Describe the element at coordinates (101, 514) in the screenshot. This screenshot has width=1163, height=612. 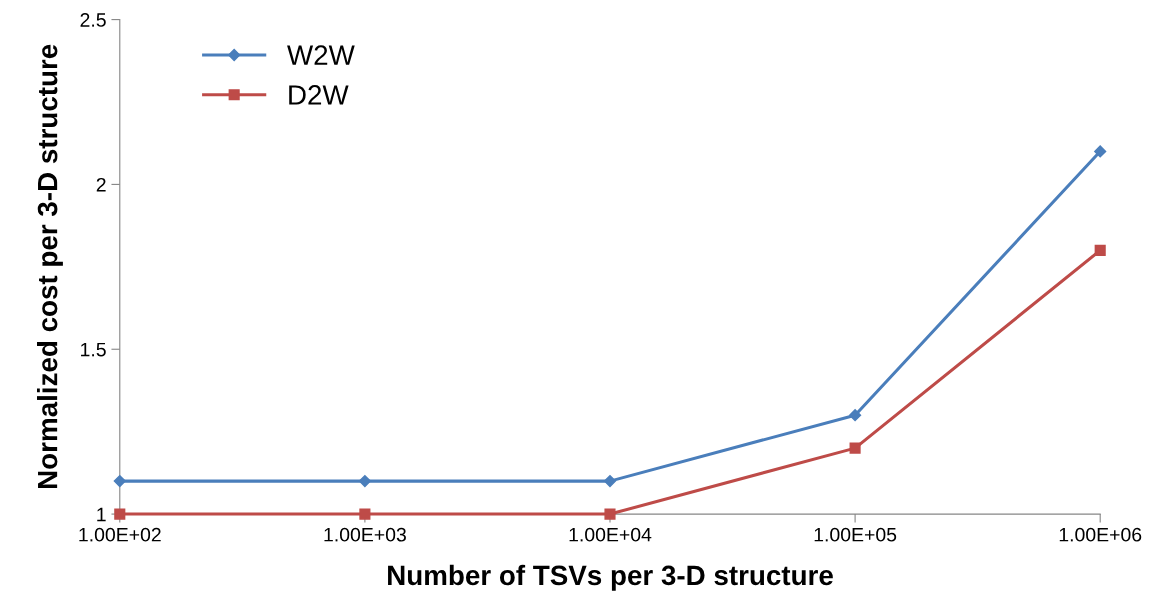
I see `y-tick-label: 1` at that location.